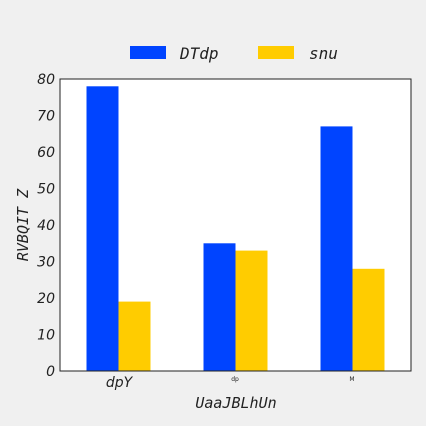  What do you see at coordinates (46, 190) in the screenshot?
I see `y-tick-label: 50` at bounding box center [46, 190].